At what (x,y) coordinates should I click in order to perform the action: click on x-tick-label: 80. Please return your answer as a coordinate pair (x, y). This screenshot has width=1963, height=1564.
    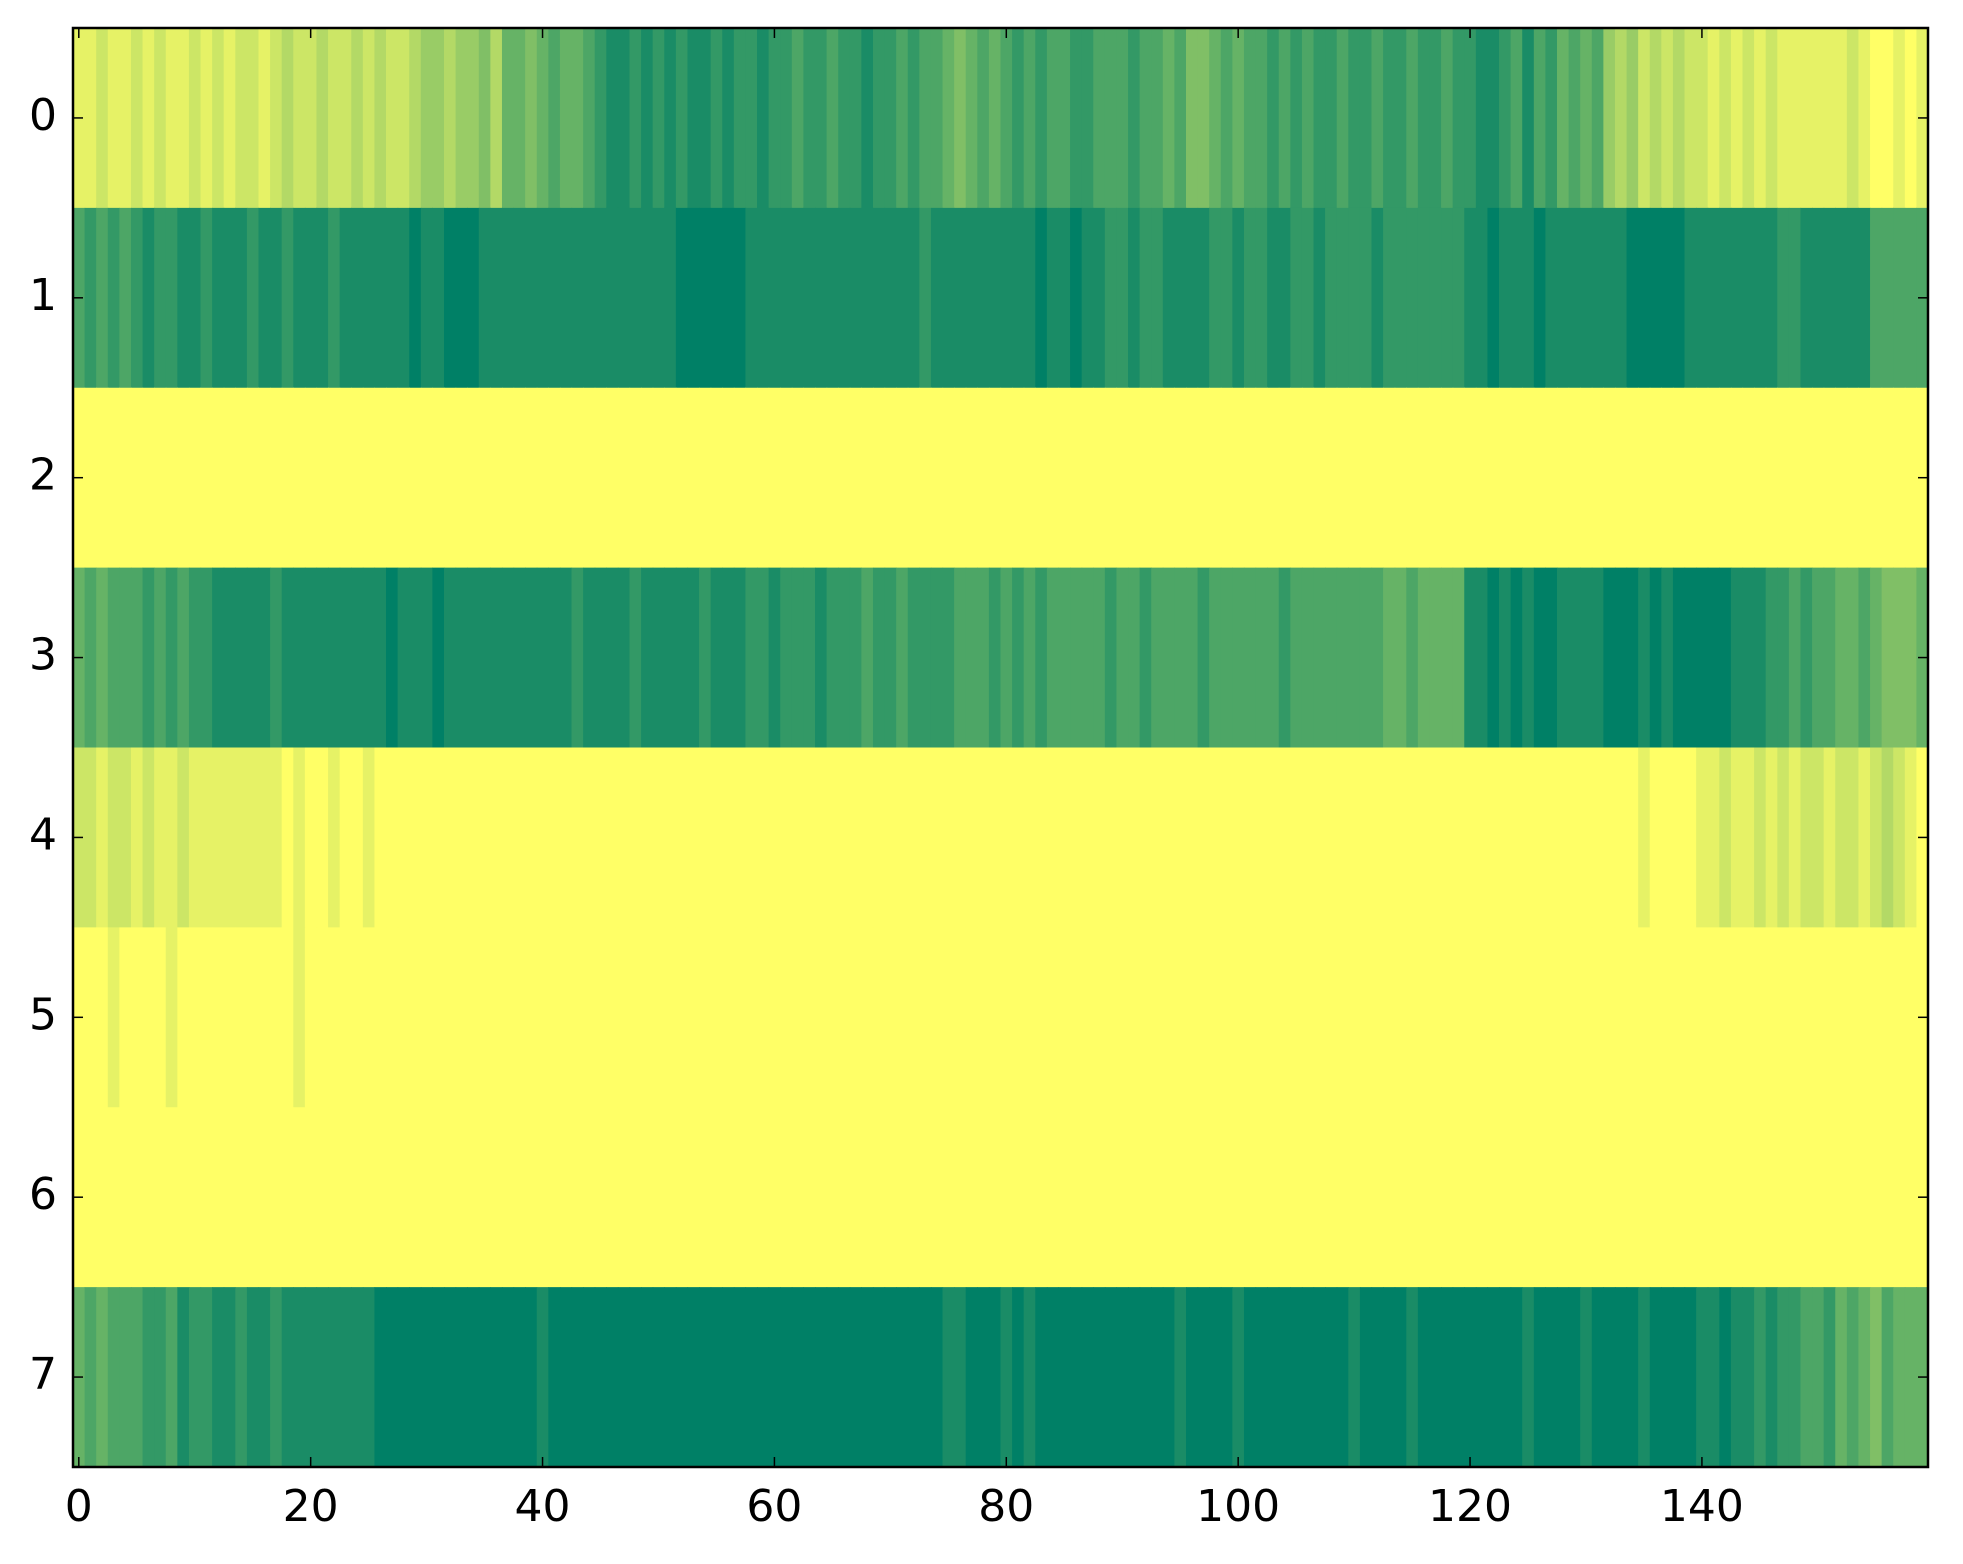
    Looking at the image, I should click on (1006, 1506).